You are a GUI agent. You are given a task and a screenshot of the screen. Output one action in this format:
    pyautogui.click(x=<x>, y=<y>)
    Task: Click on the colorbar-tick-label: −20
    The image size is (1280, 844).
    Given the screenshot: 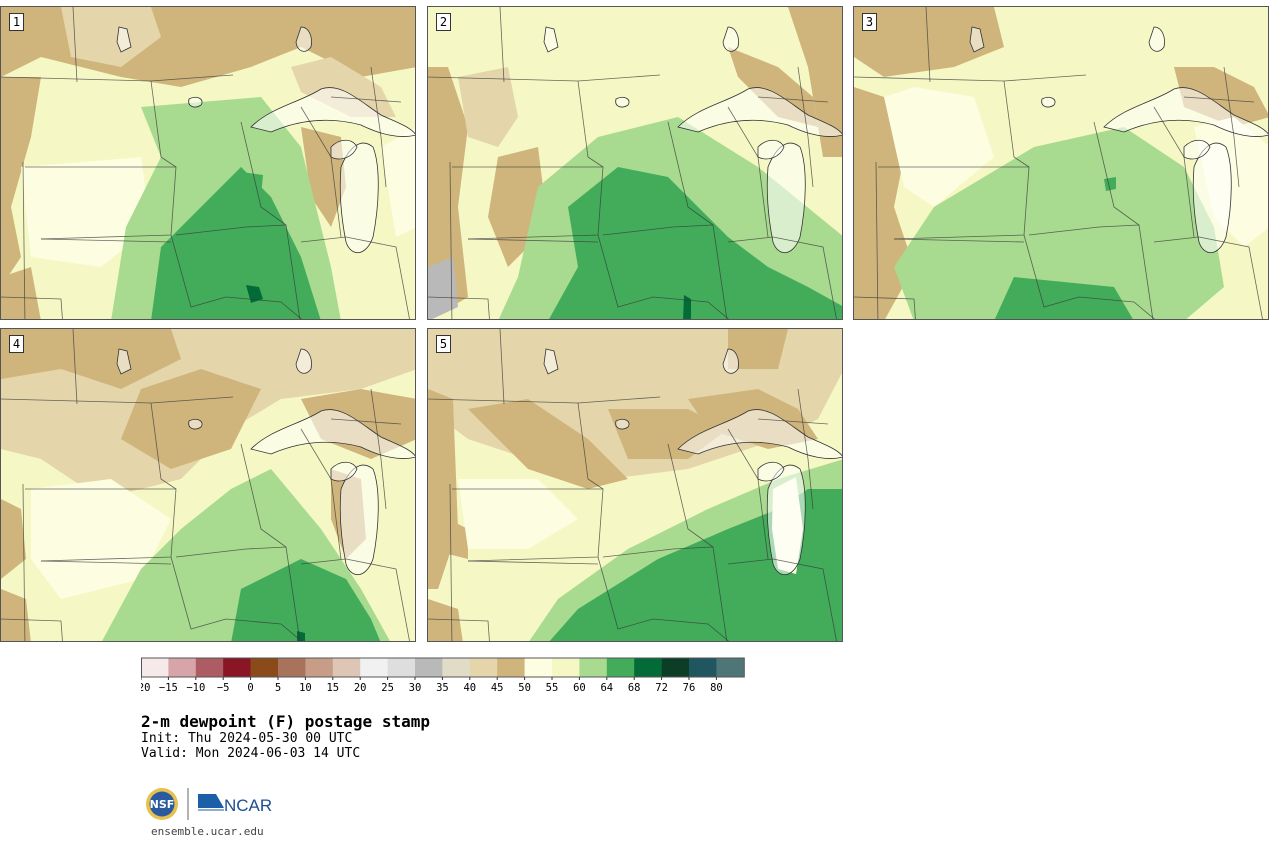 What is the action you would take?
    pyautogui.click(x=145, y=688)
    